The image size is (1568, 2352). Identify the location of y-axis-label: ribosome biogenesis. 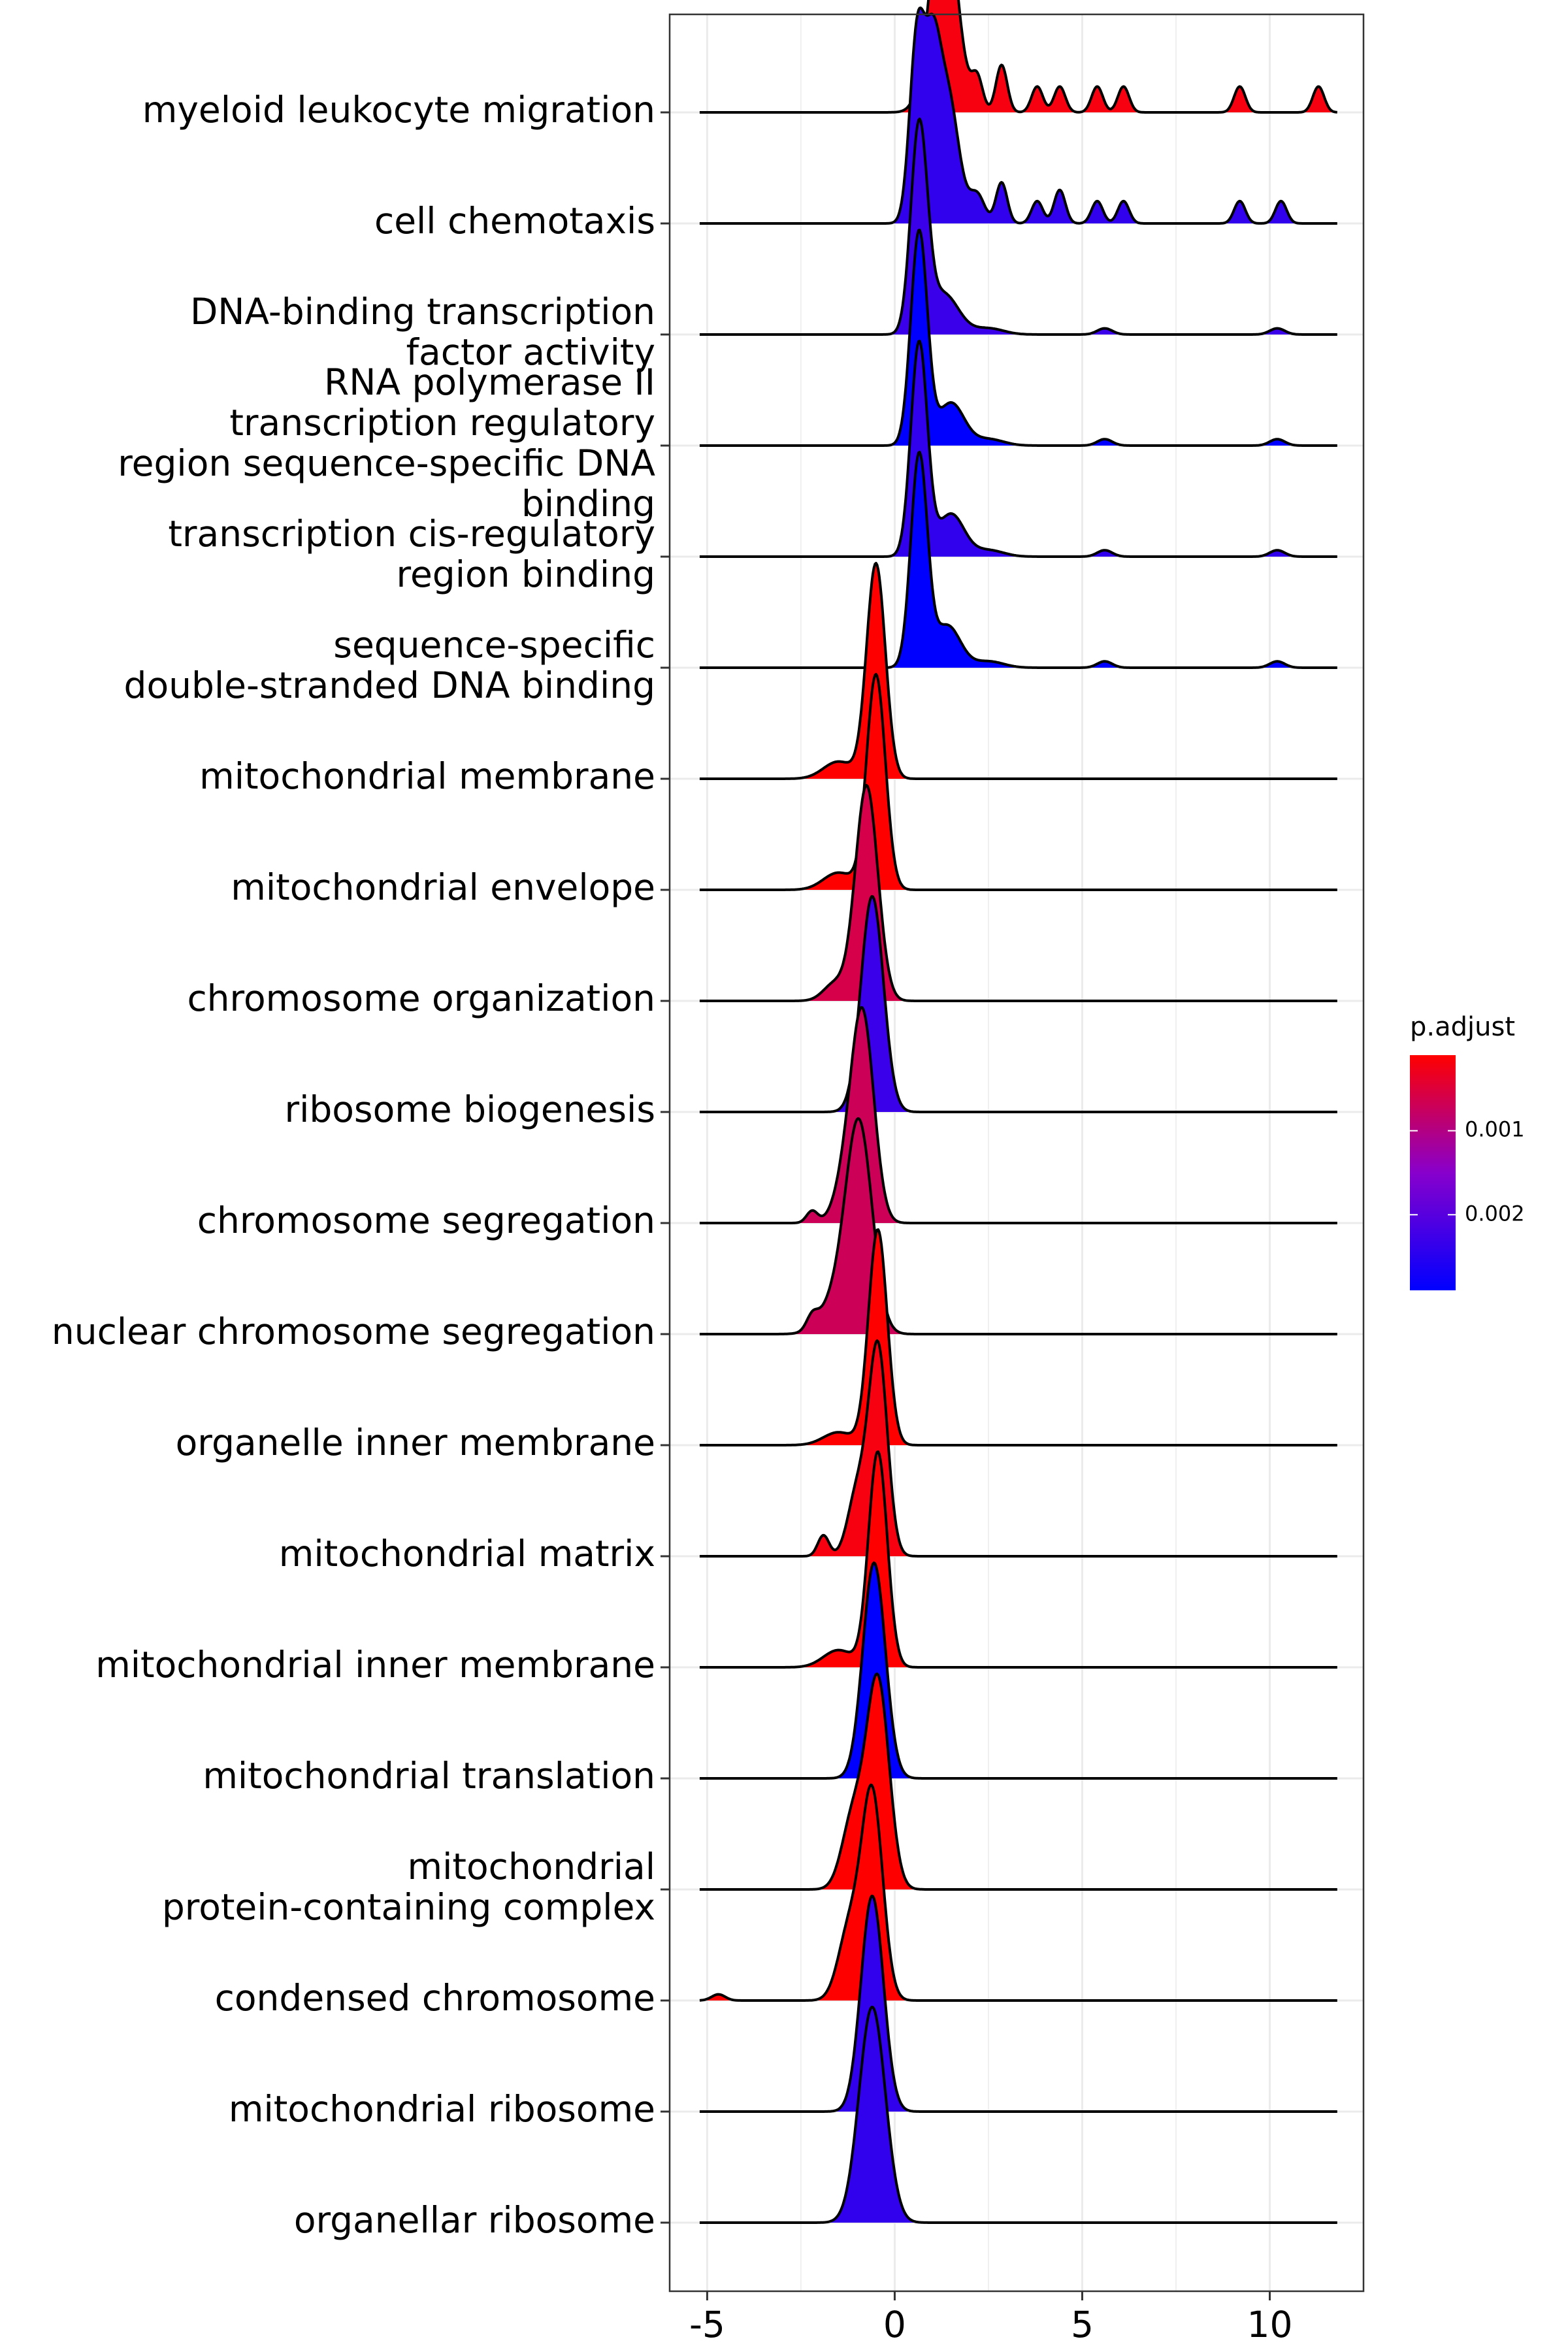
(469, 1109).